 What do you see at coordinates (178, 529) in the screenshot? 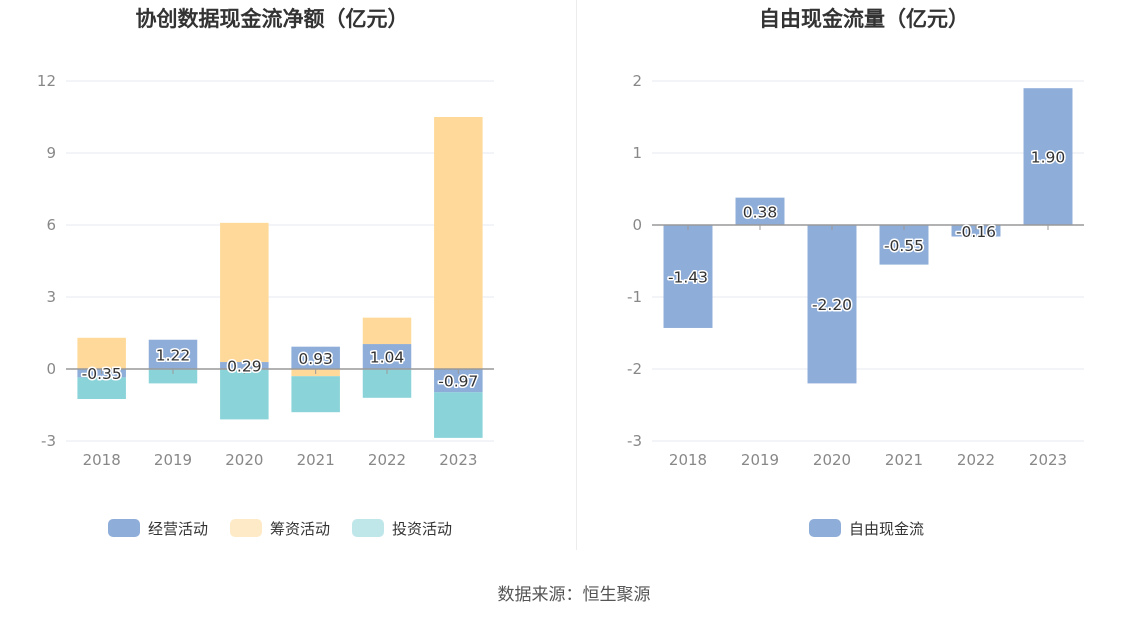
I see `legend-label: 经营活动` at bounding box center [178, 529].